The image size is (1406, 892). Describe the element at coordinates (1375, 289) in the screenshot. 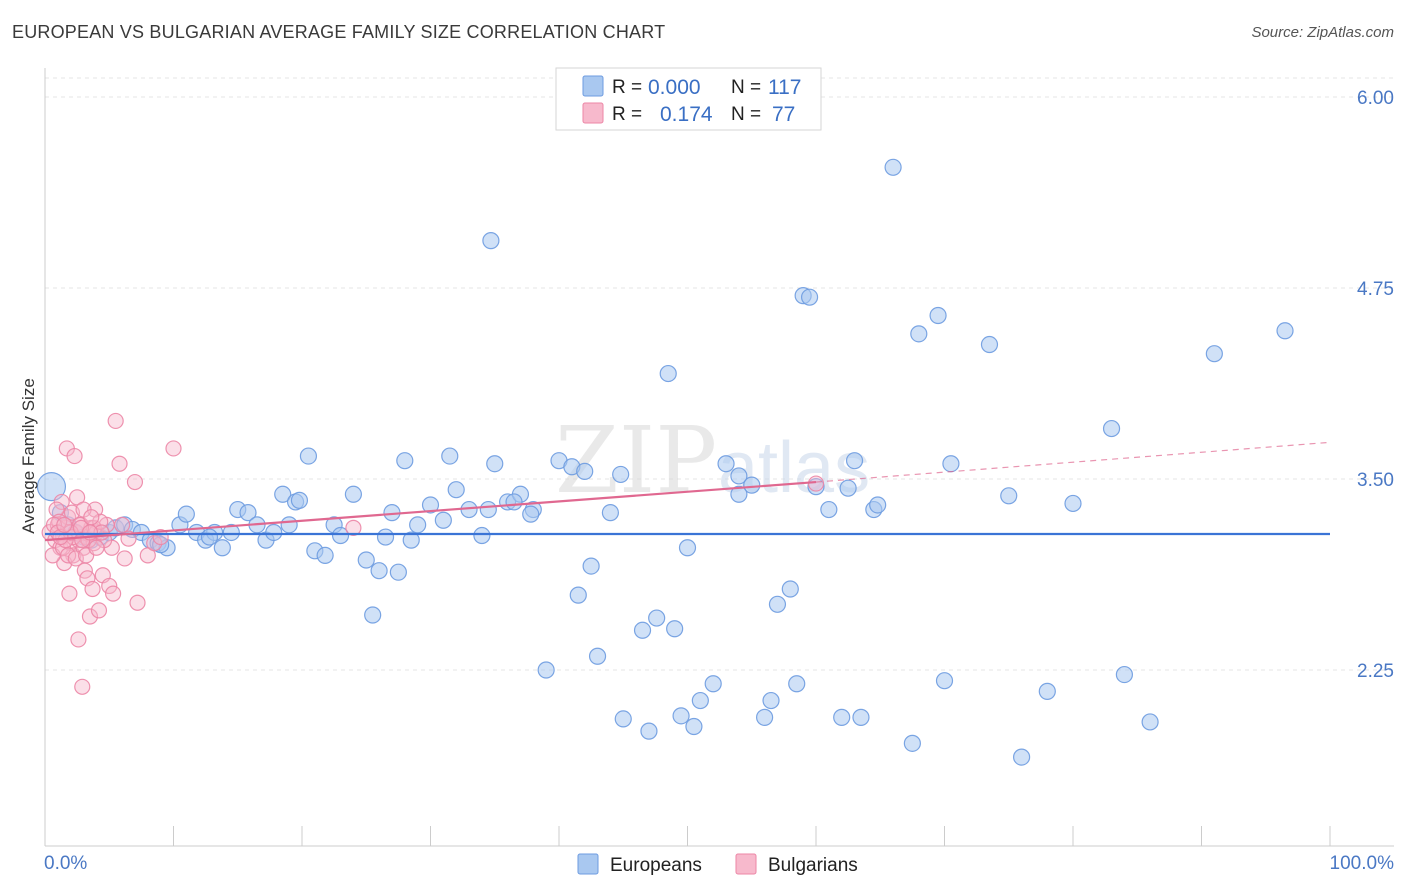

I see `y-tick-label-1: 4.75` at that location.